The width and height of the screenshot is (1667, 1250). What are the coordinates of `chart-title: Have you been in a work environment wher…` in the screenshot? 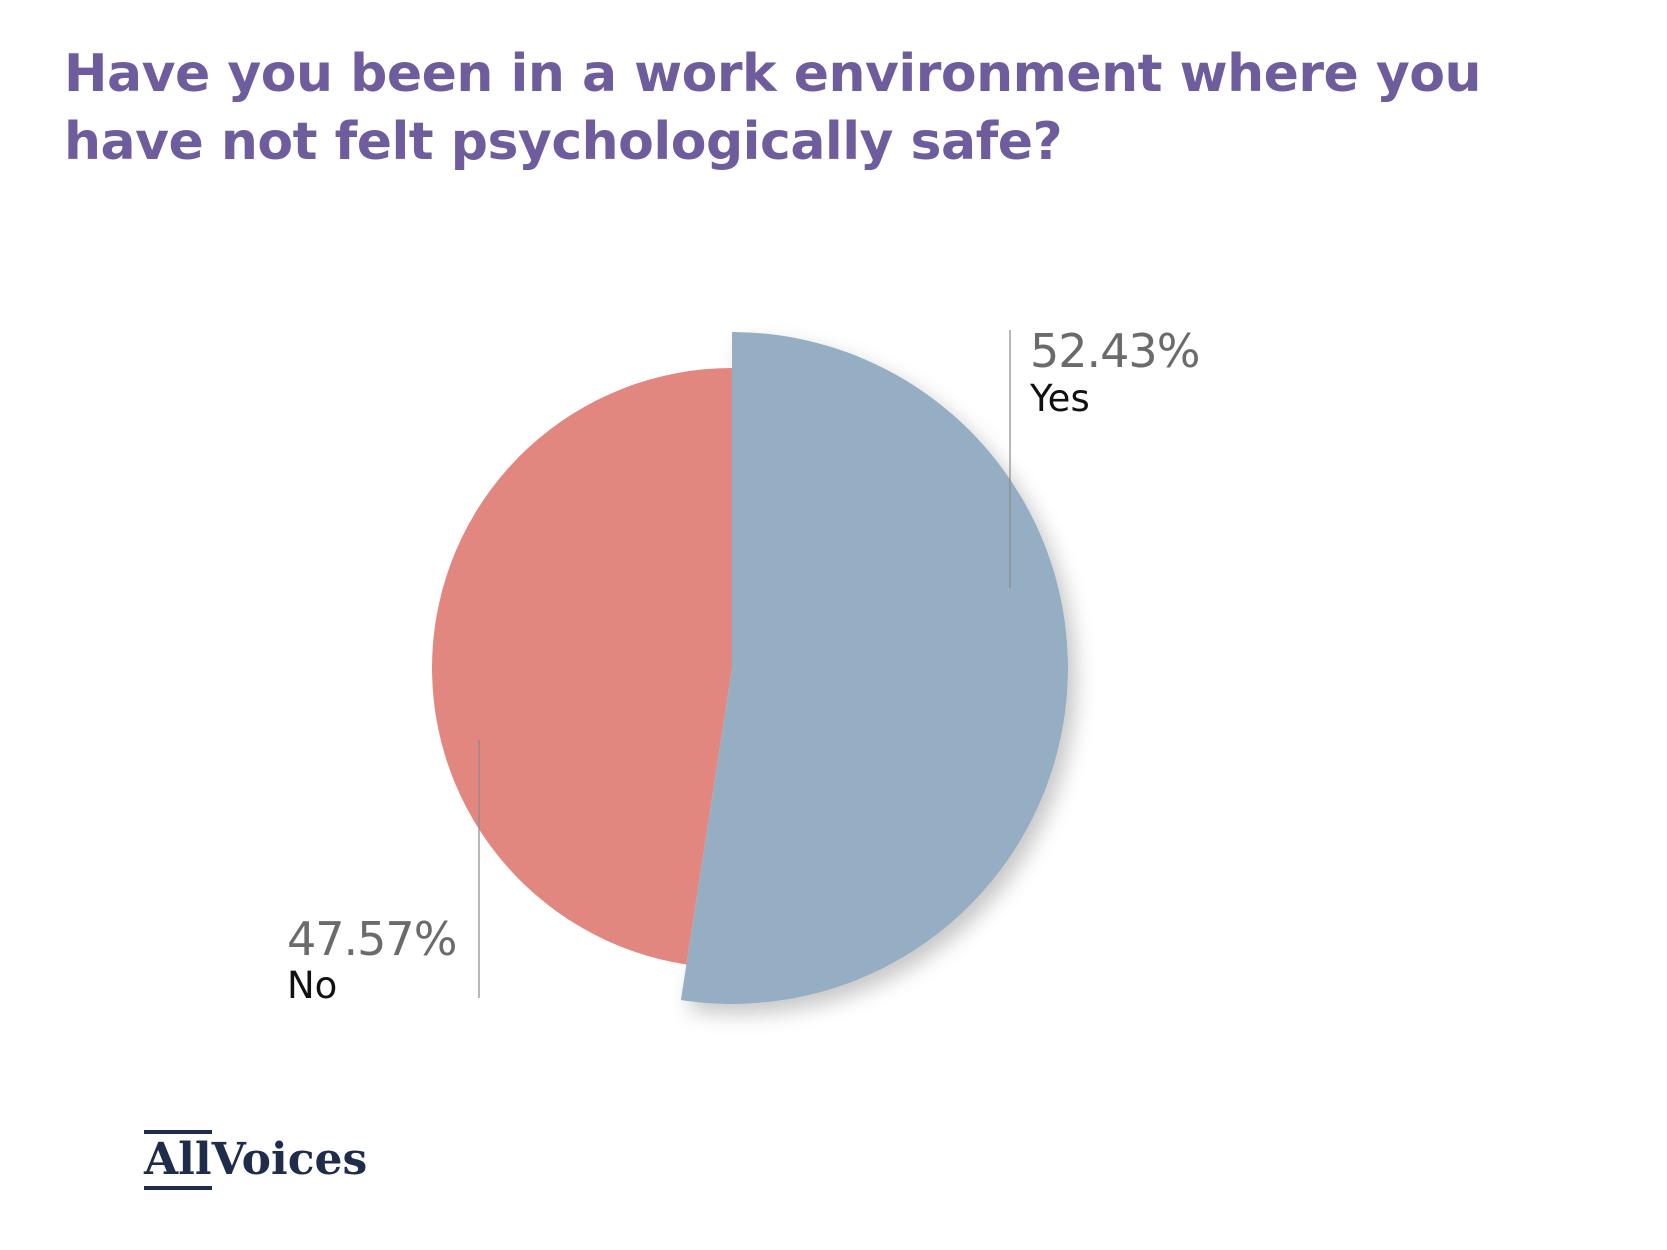 It's located at (773, 108).